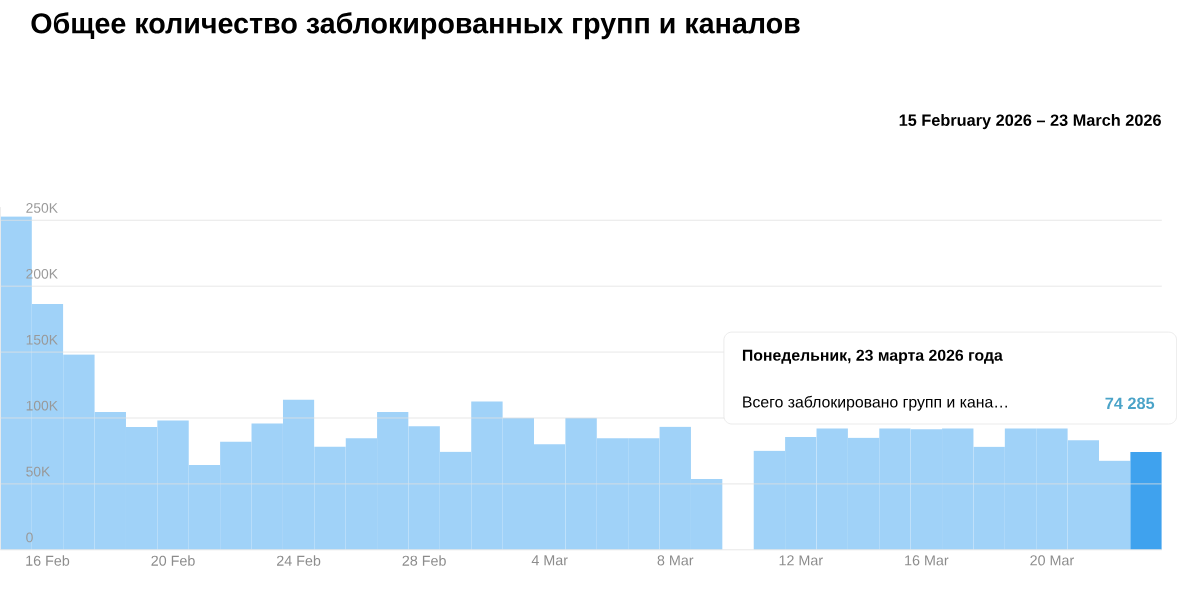 The image size is (1177, 591). I want to click on chart-title: Общее количество заблокированных групп и каналов, so click(415, 26).